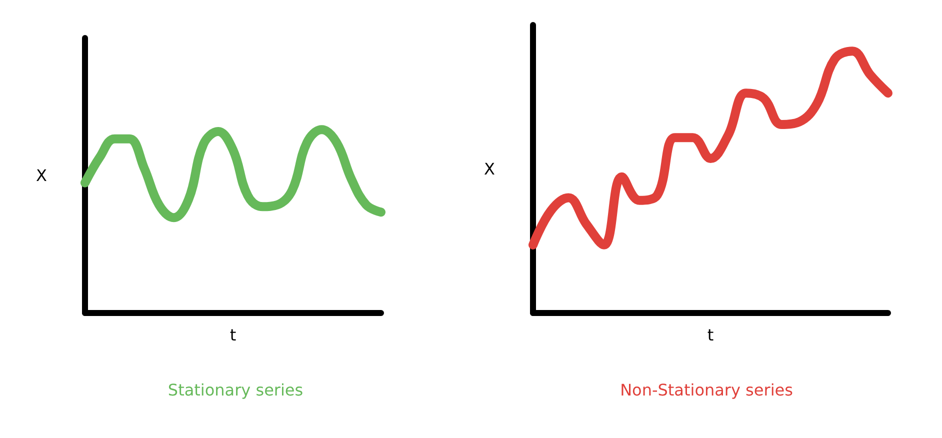 The width and height of the screenshot is (942, 438). I want to click on text: Stationary series, so click(236, 390).